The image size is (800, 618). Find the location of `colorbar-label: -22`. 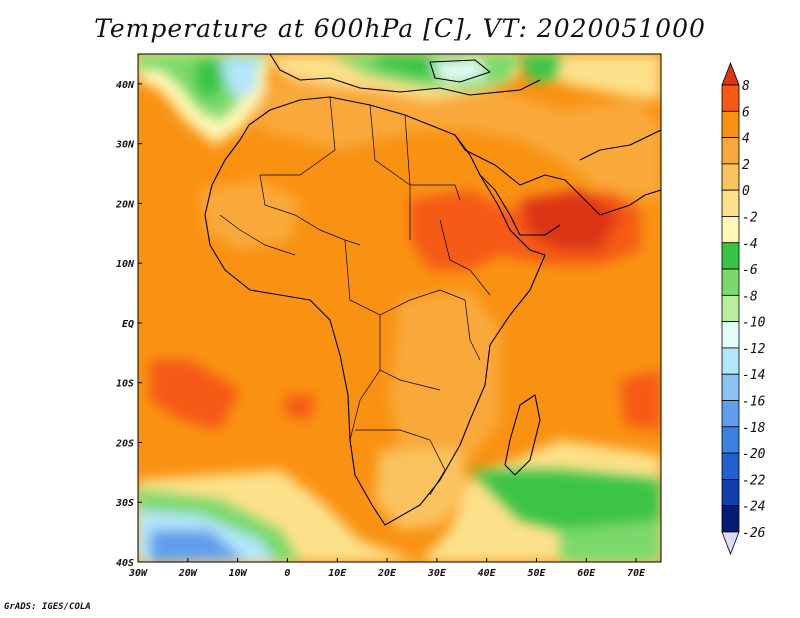

colorbar-label: -22 is located at coordinates (754, 480).